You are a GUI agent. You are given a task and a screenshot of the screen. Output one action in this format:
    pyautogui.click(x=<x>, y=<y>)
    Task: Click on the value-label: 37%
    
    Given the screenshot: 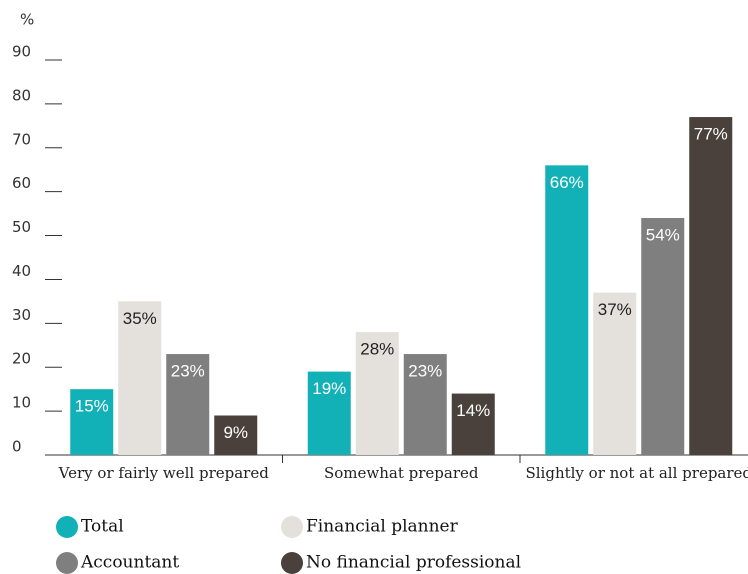 What is the action you would take?
    pyautogui.click(x=615, y=309)
    